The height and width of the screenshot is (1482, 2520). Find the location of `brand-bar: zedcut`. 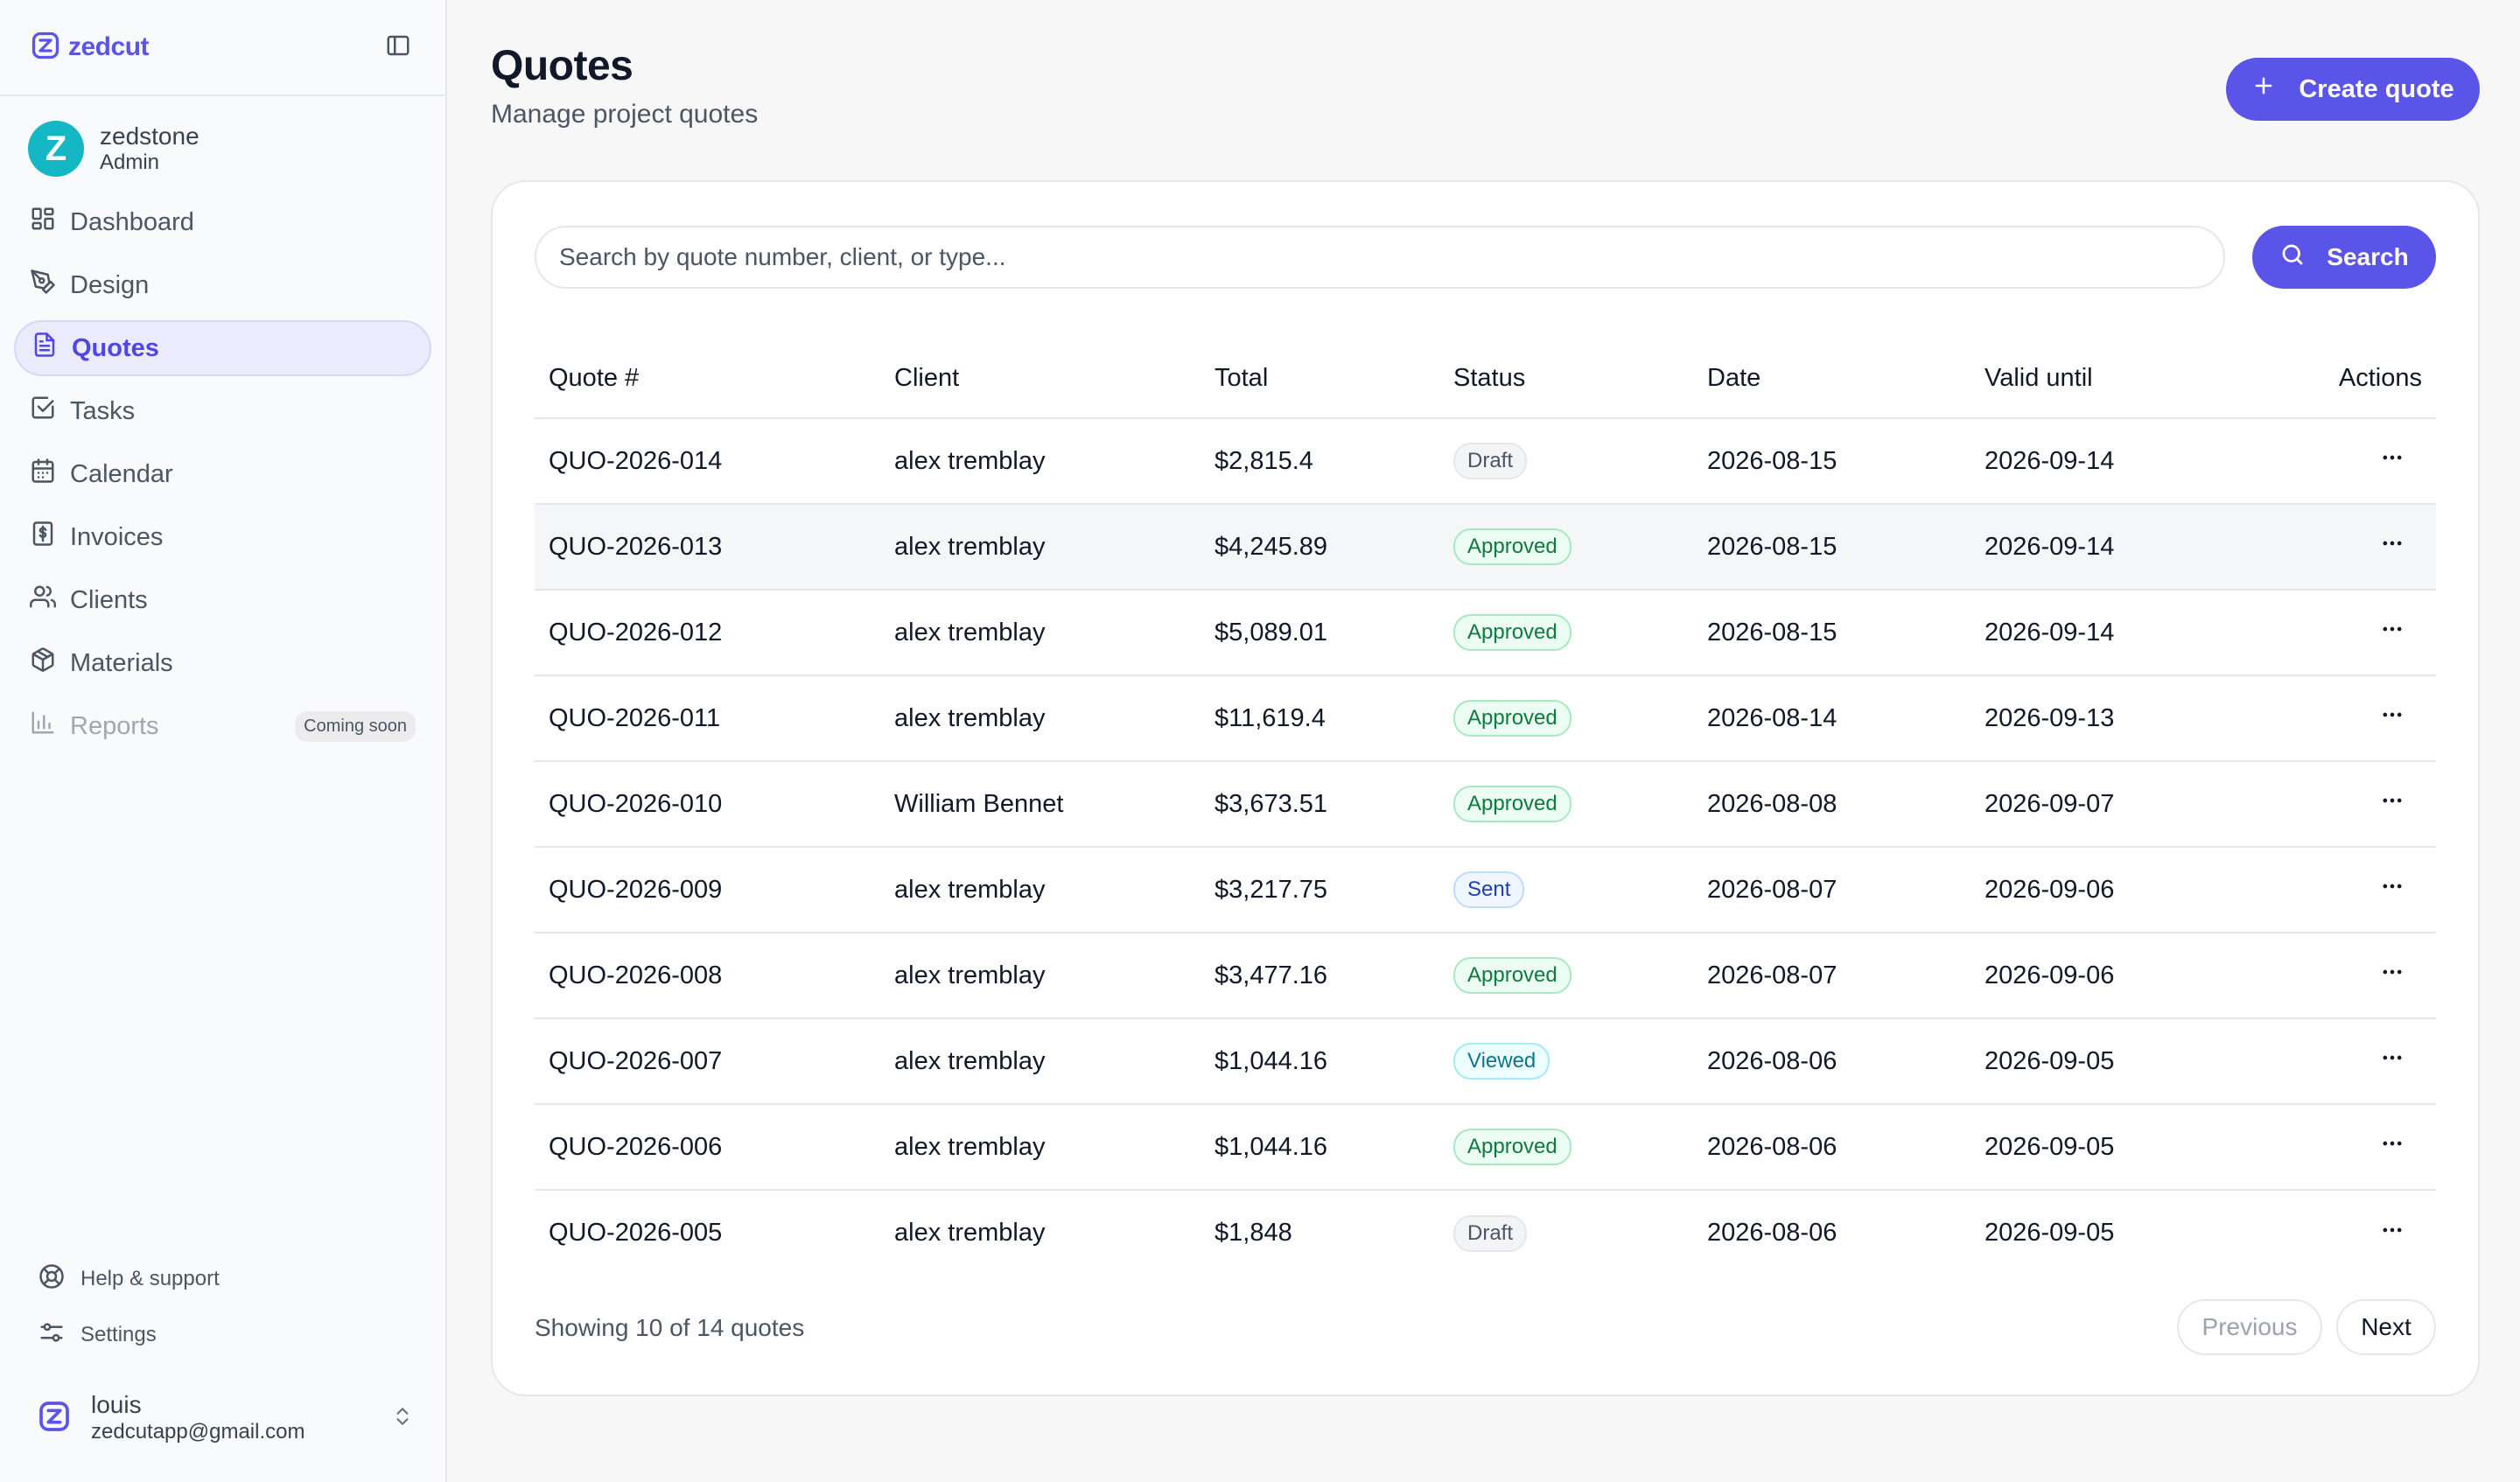

brand-bar: zedcut is located at coordinates (222, 48).